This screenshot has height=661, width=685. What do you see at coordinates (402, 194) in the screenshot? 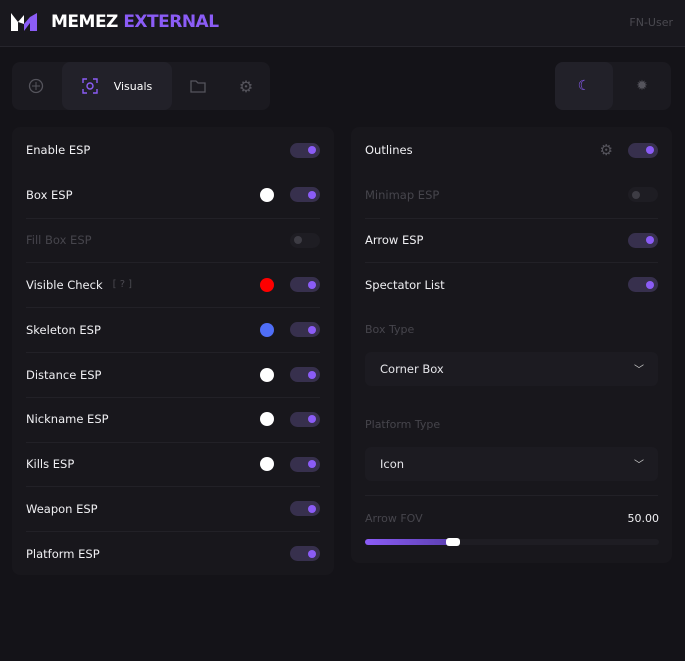
I see `setting-label: Minimap ESP` at bounding box center [402, 194].